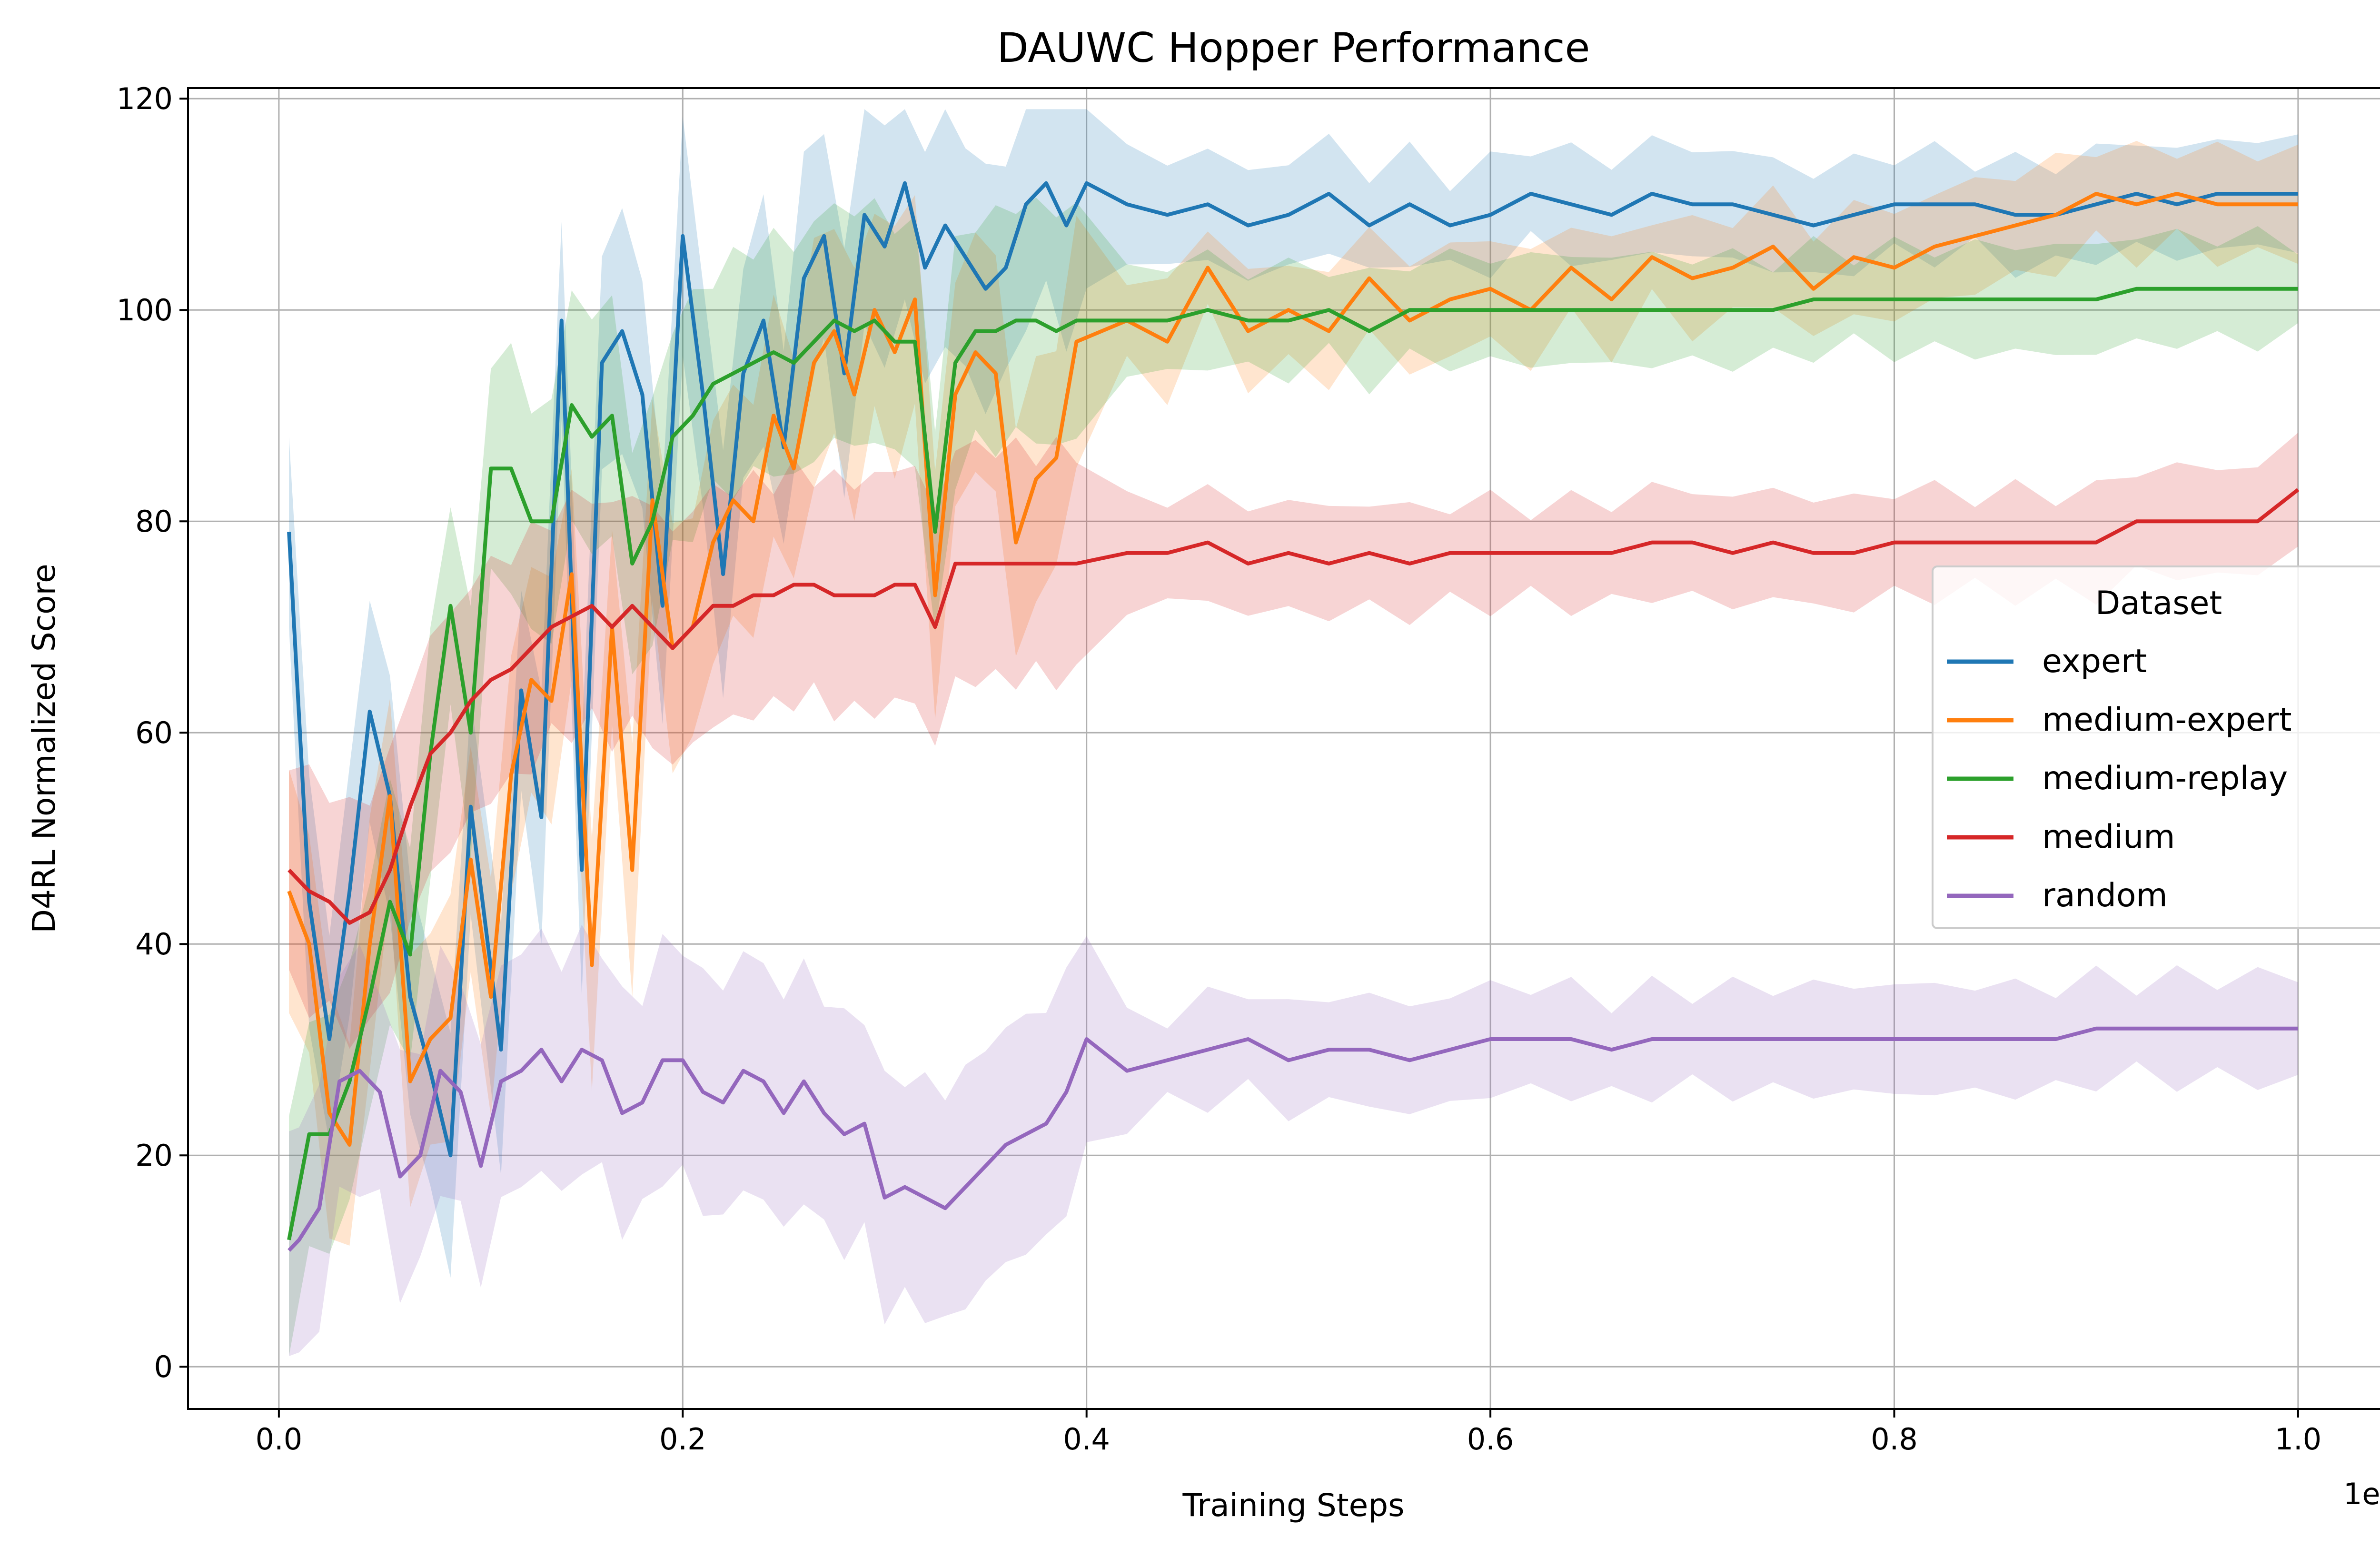 This screenshot has height=1557, width=2380. I want to click on y-tick-label: 80, so click(154, 521).